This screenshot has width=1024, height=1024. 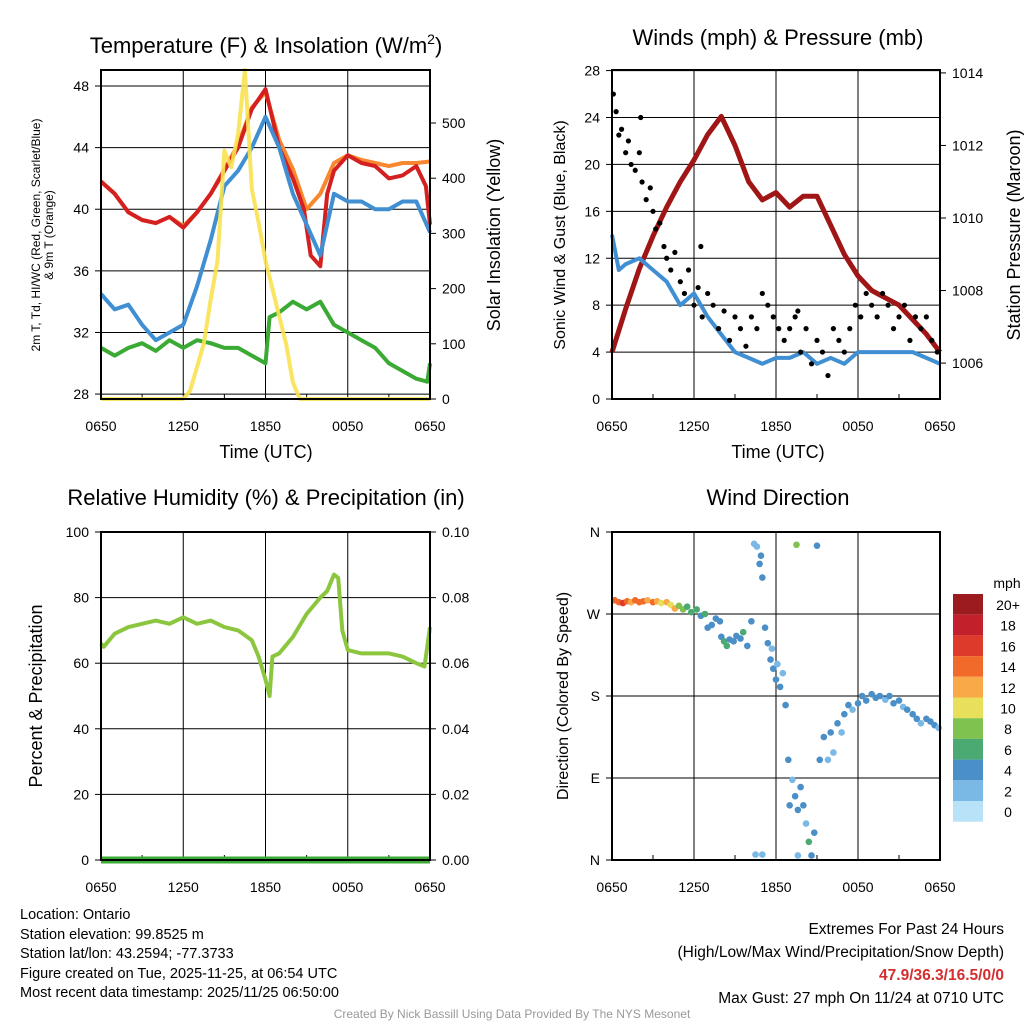 I want to click on series-line-relative-humidity, so click(x=265, y=635).